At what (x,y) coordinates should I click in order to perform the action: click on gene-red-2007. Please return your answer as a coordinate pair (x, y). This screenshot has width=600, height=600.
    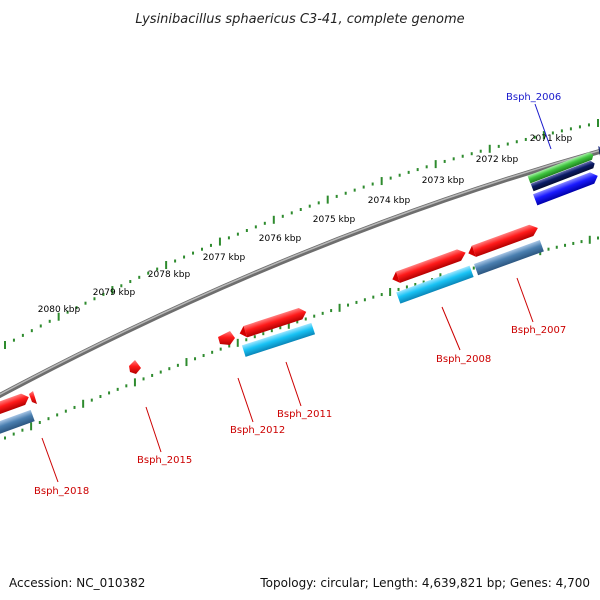
    Looking at the image, I should click on (503, 240).